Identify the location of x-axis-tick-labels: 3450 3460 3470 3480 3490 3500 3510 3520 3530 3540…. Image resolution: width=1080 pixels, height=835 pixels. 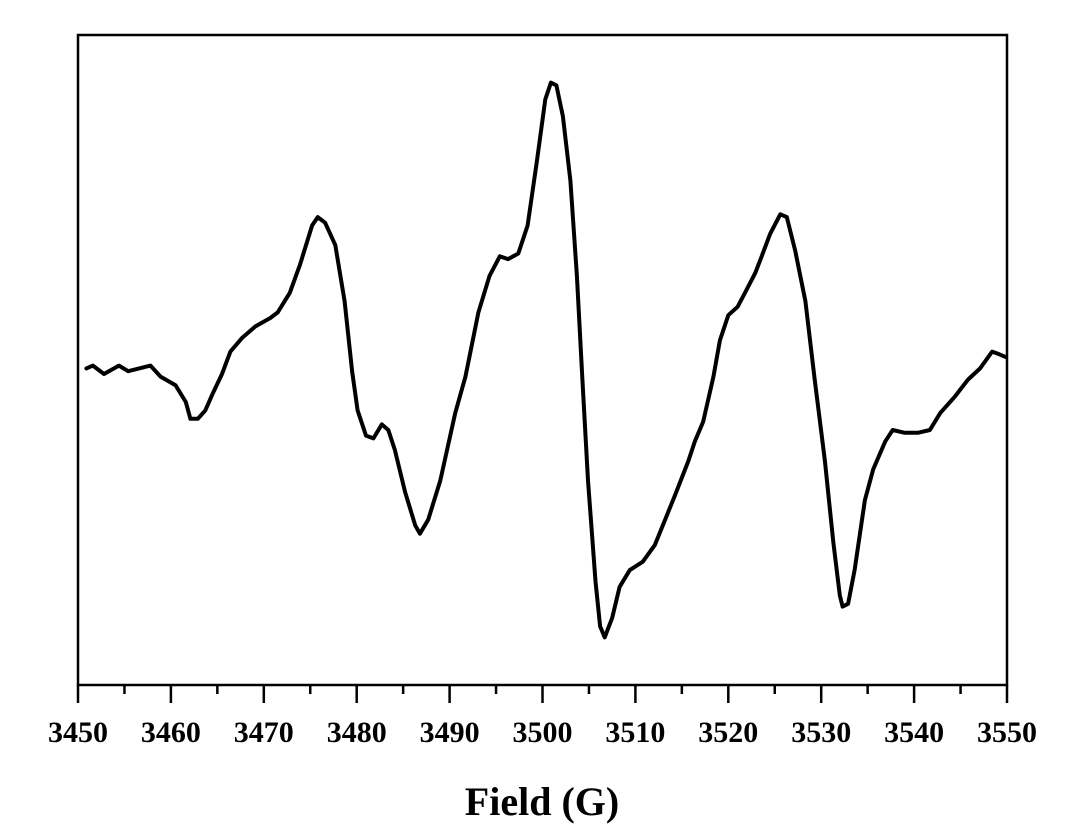
(542, 732).